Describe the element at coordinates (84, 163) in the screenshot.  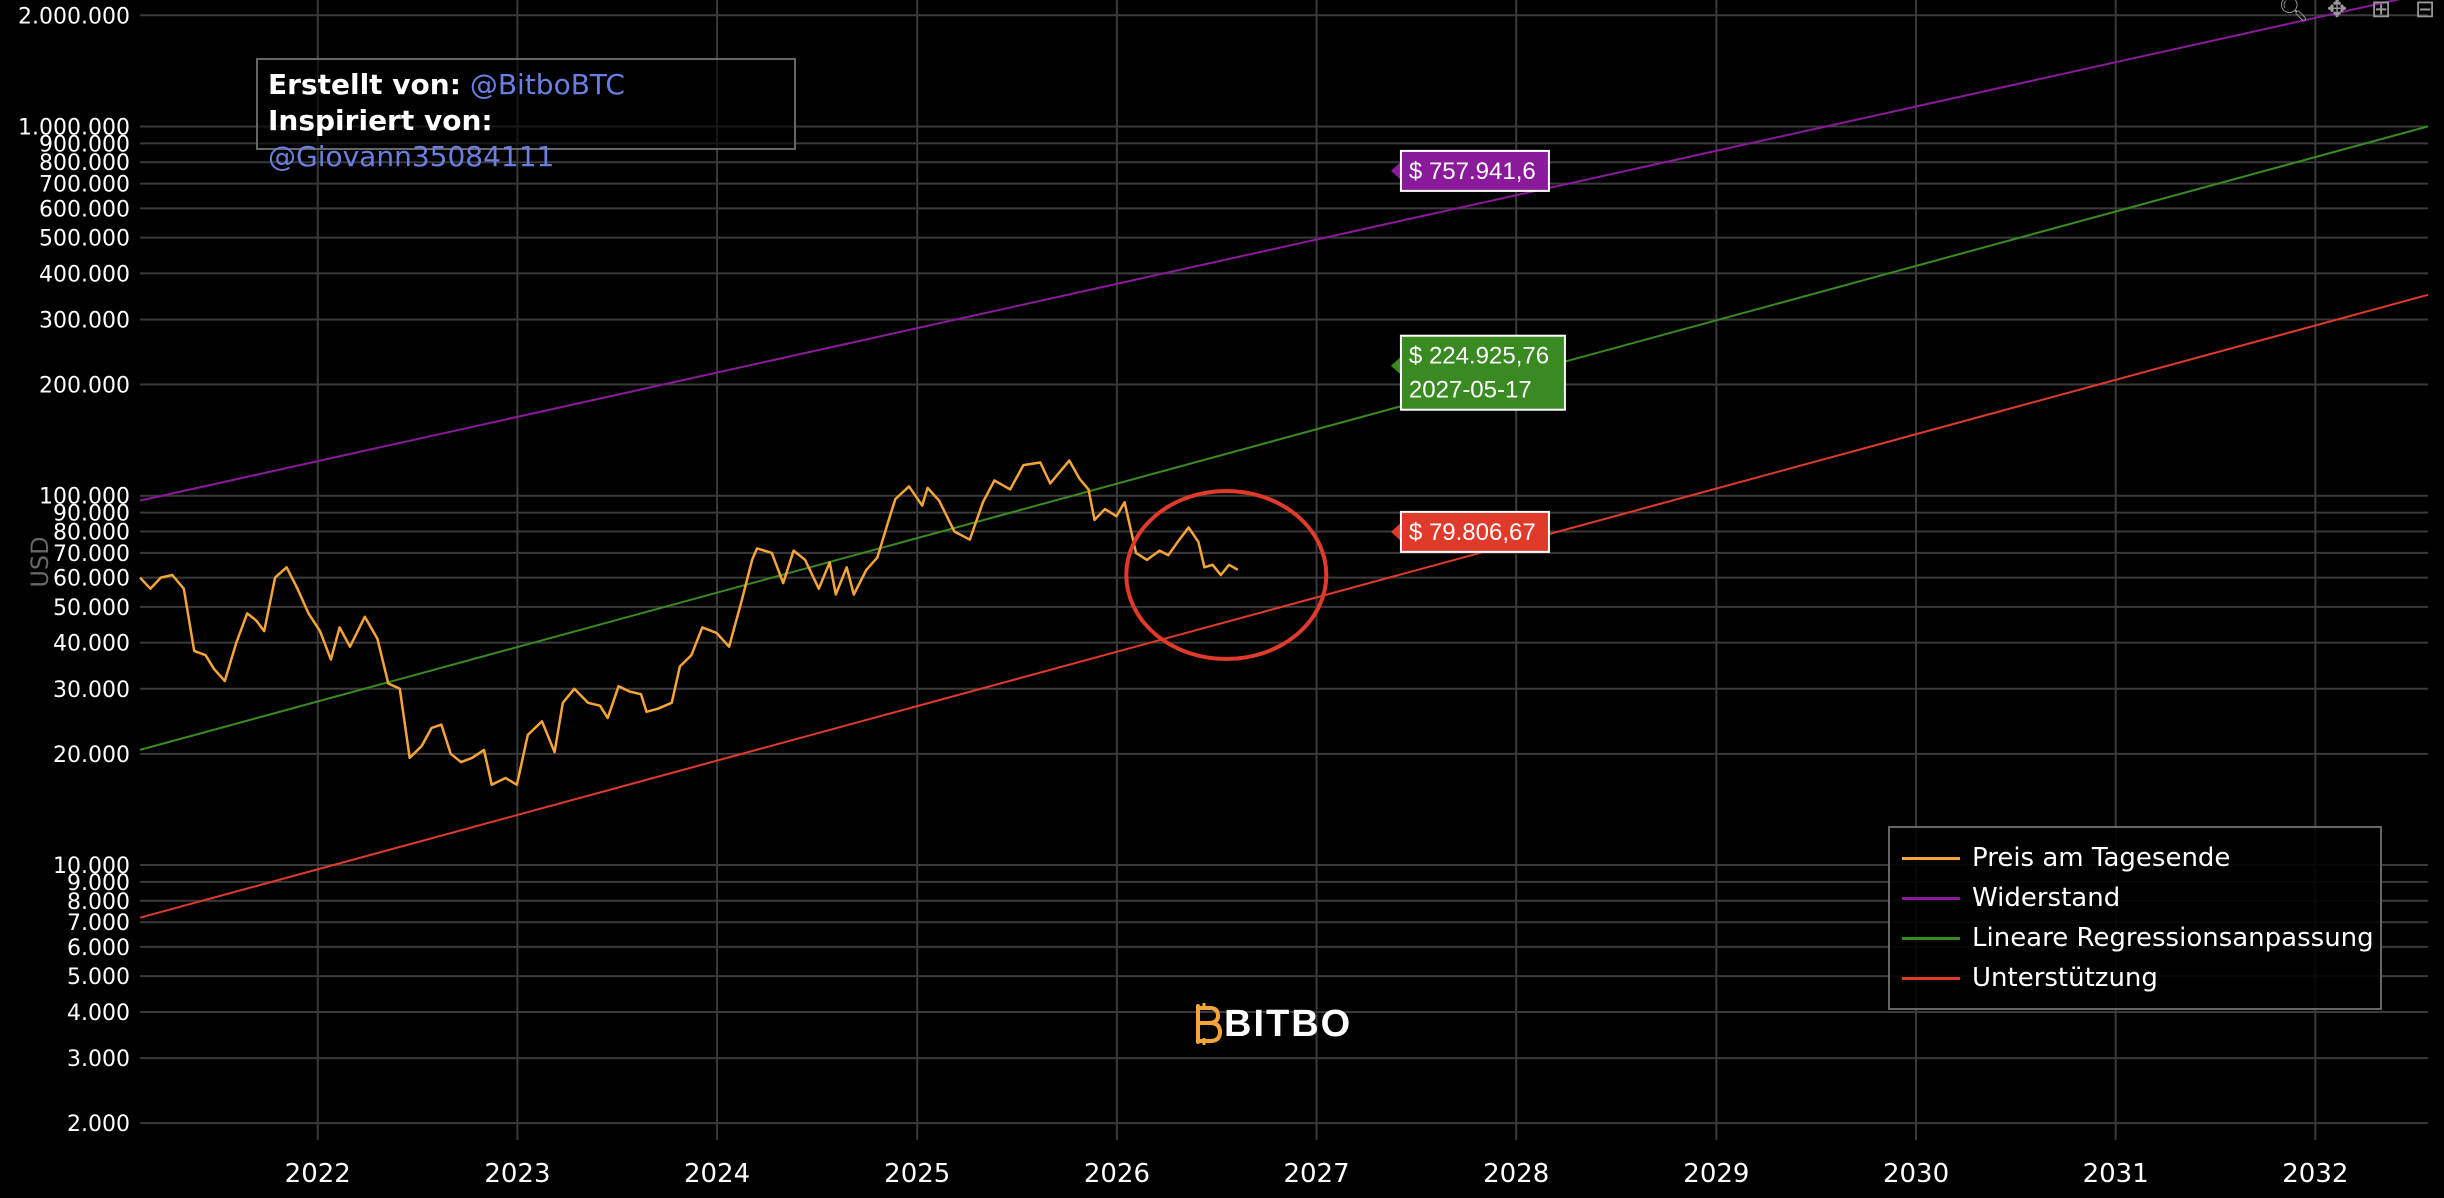
I see `y-tick-label: 800.000` at that location.